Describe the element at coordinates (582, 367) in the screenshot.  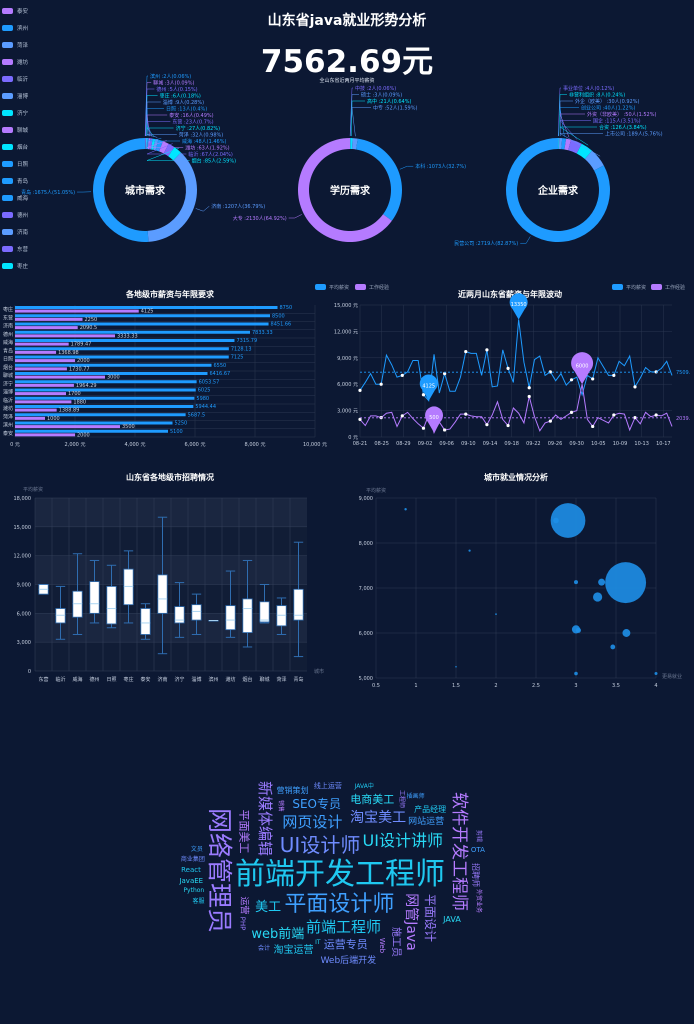
I see `marker-label: 6000` at that location.